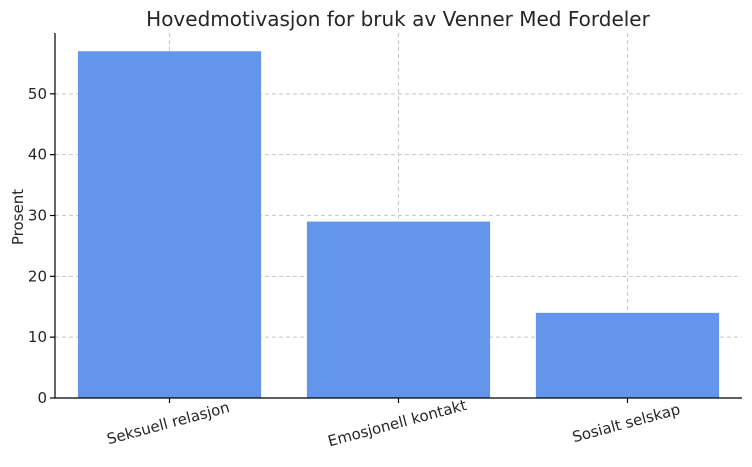  I want to click on y-tick-label: 0, so click(42, 398).